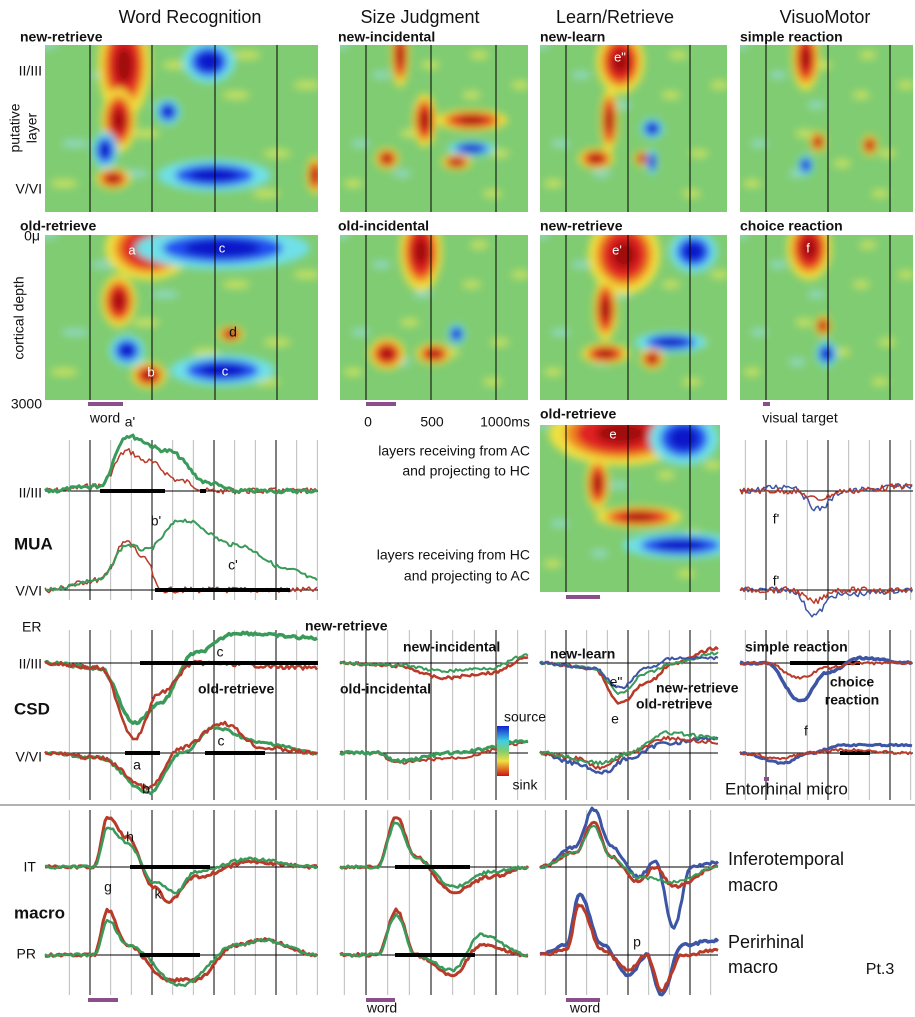  What do you see at coordinates (108, 887) in the screenshot?
I see `label: g` at bounding box center [108, 887].